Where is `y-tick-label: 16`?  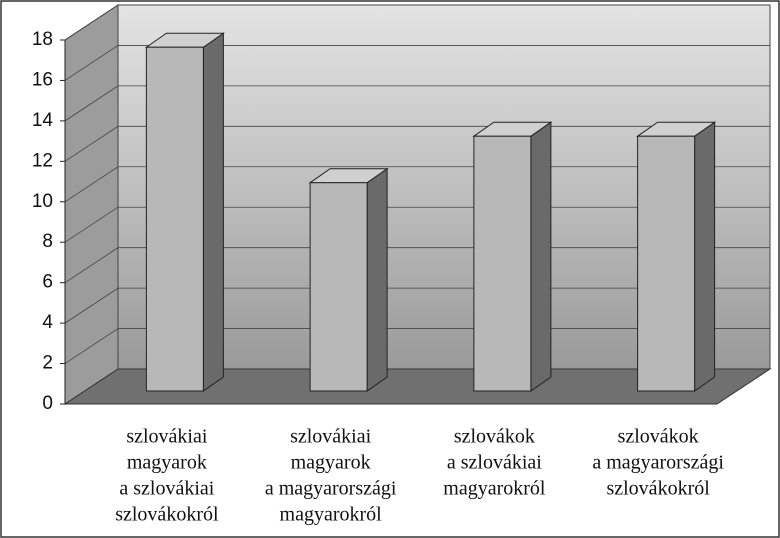 y-tick-label: 16 is located at coordinates (42, 79).